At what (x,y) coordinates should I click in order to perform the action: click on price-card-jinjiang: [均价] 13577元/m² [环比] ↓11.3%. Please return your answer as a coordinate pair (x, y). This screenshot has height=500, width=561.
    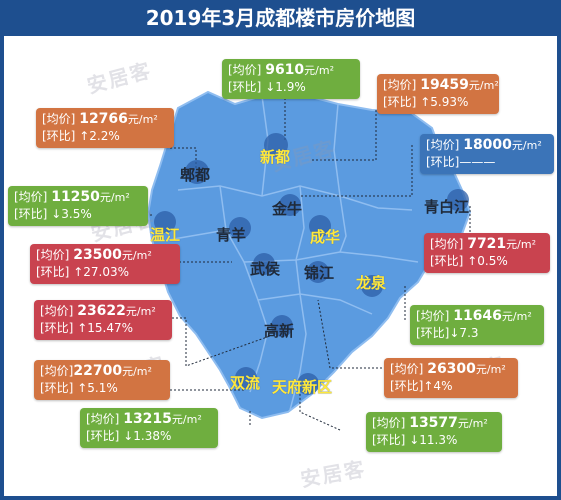
    Looking at the image, I should click on (434, 432).